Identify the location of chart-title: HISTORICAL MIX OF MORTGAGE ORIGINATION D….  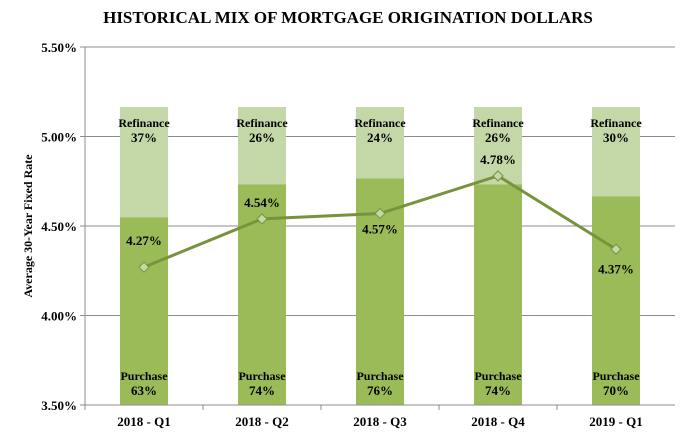
(348, 17).